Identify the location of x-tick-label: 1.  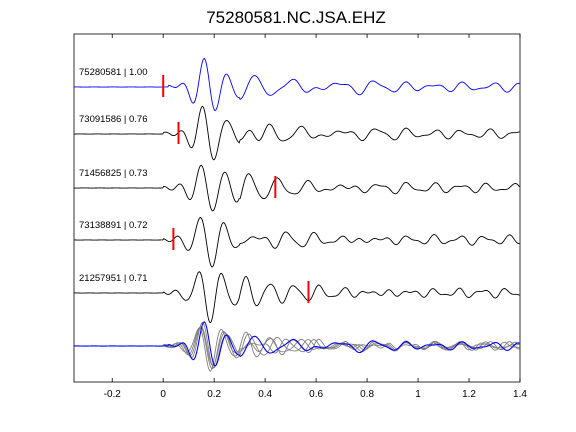
(418, 394).